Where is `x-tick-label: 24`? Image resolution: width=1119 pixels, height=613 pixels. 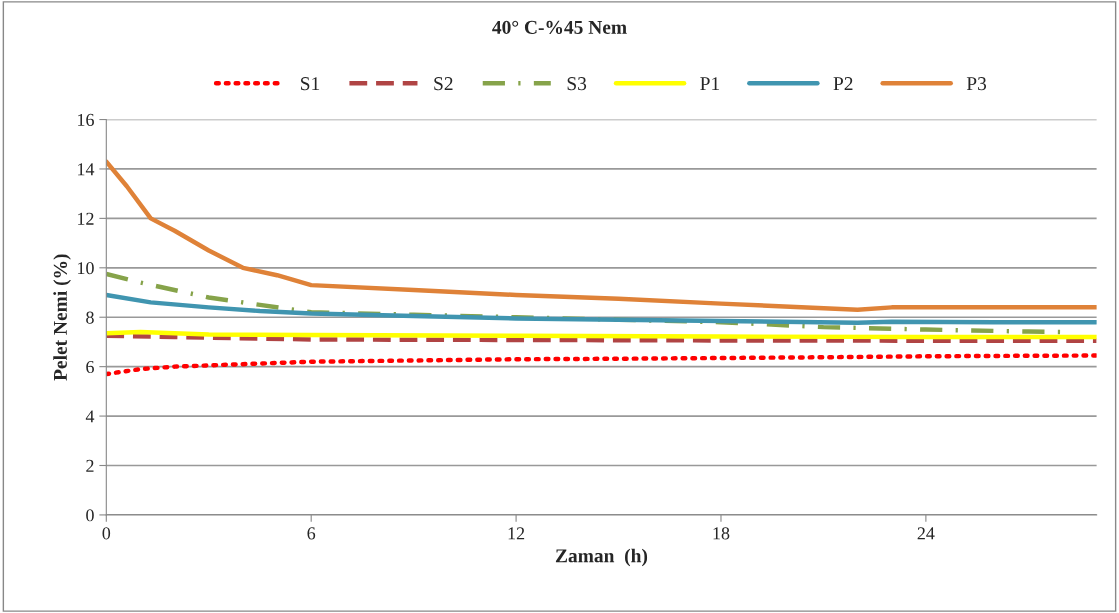
x-tick-label: 24 is located at coordinates (926, 533).